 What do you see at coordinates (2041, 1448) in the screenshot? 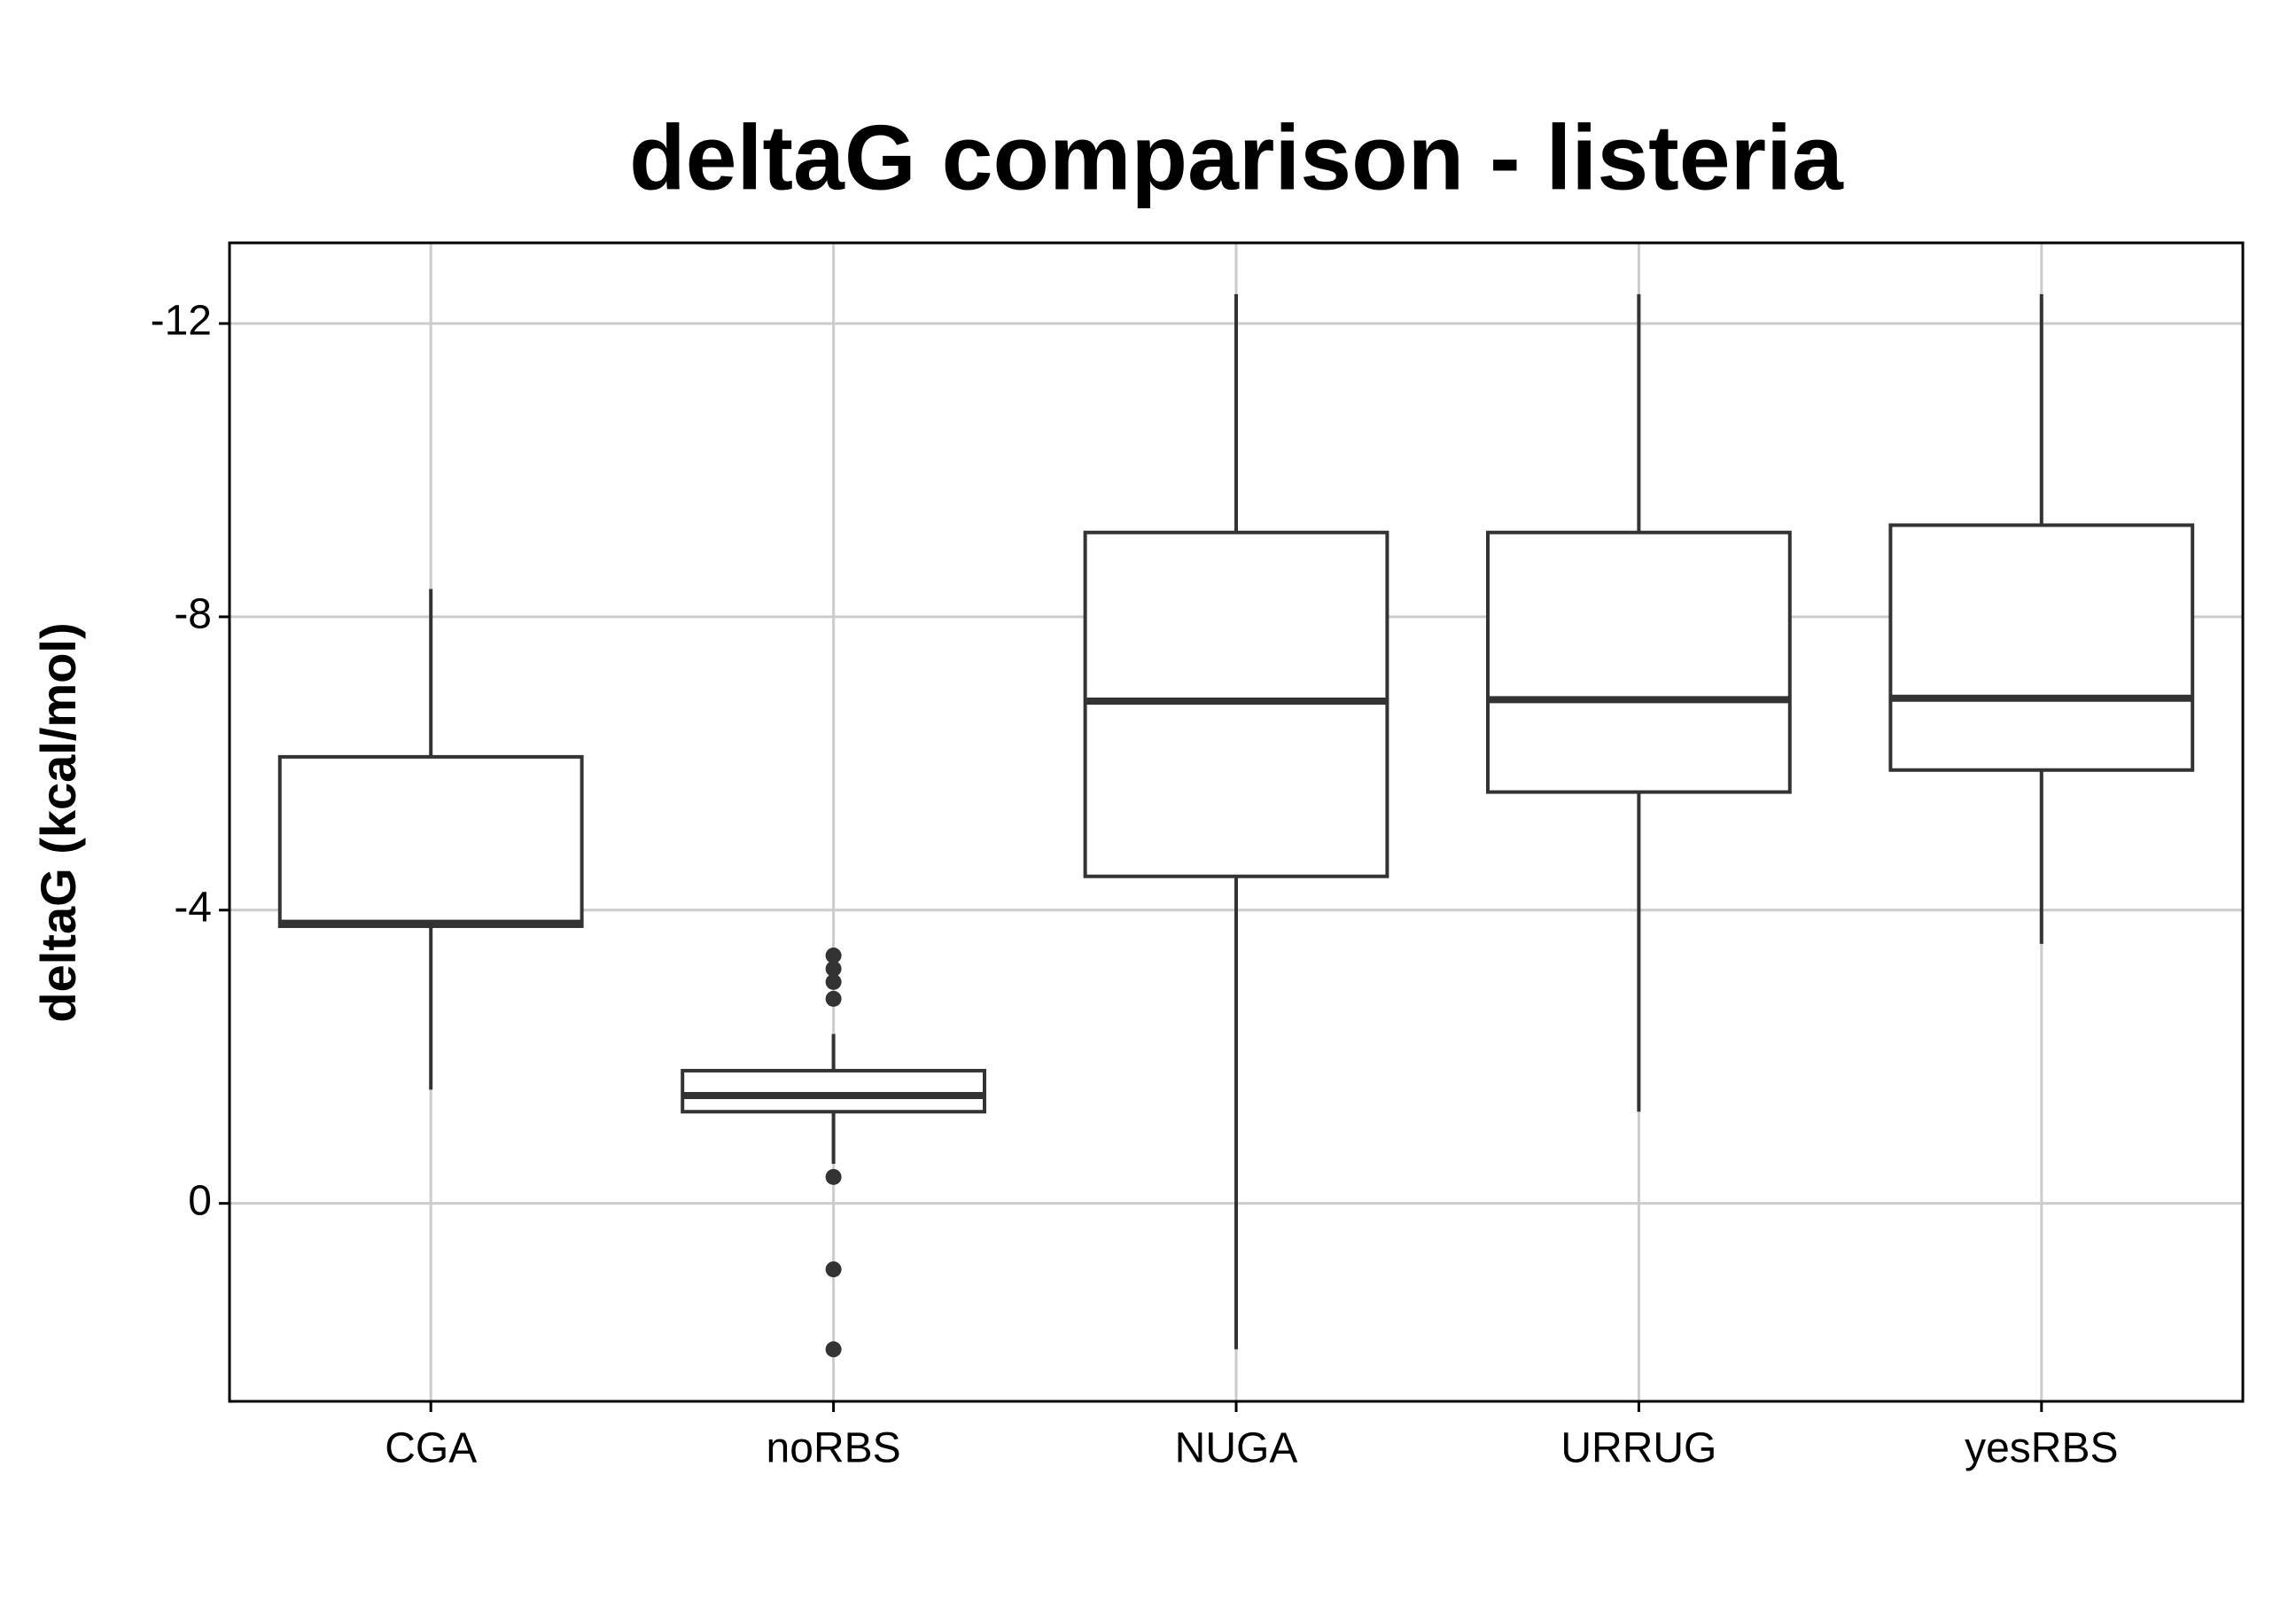
I see `x-tick-label: yesRBS` at bounding box center [2041, 1448].